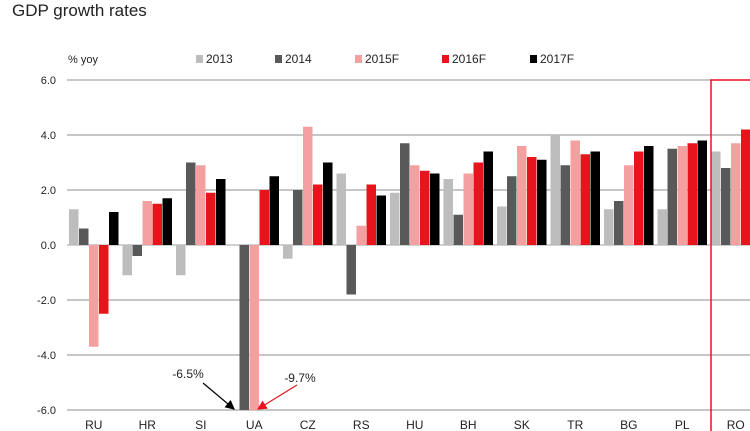 This screenshot has height=431, width=750. What do you see at coordinates (435, 209) in the screenshot?
I see `bar-hu-2017f` at bounding box center [435, 209].